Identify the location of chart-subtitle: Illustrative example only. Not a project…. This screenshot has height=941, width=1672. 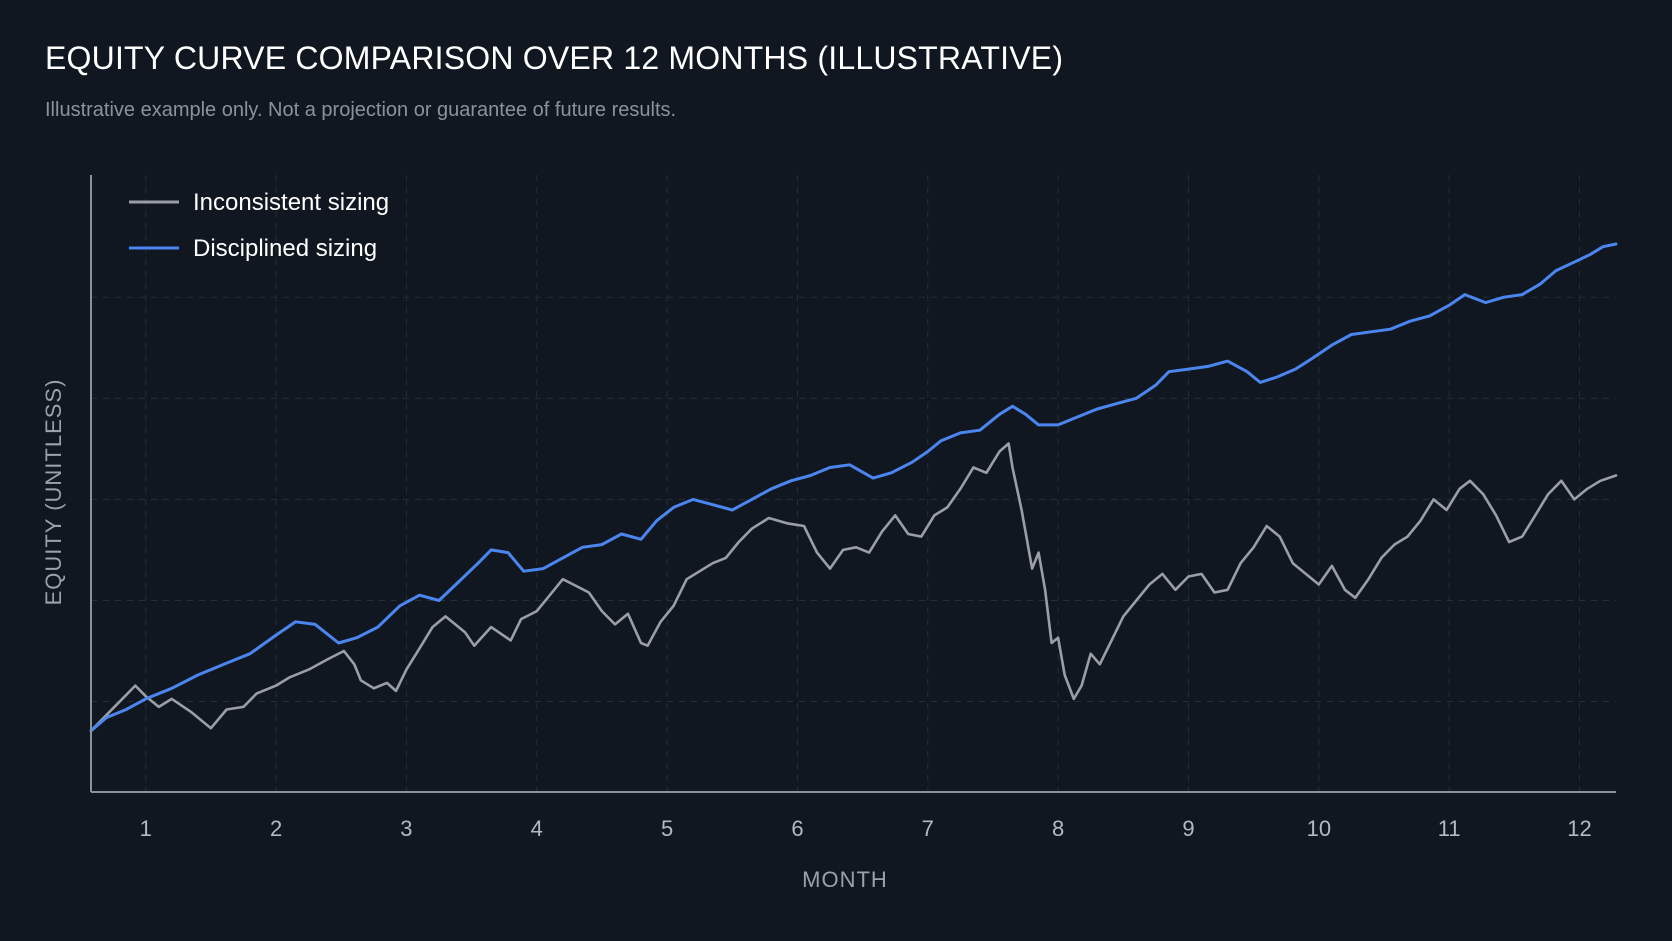
(361, 110).